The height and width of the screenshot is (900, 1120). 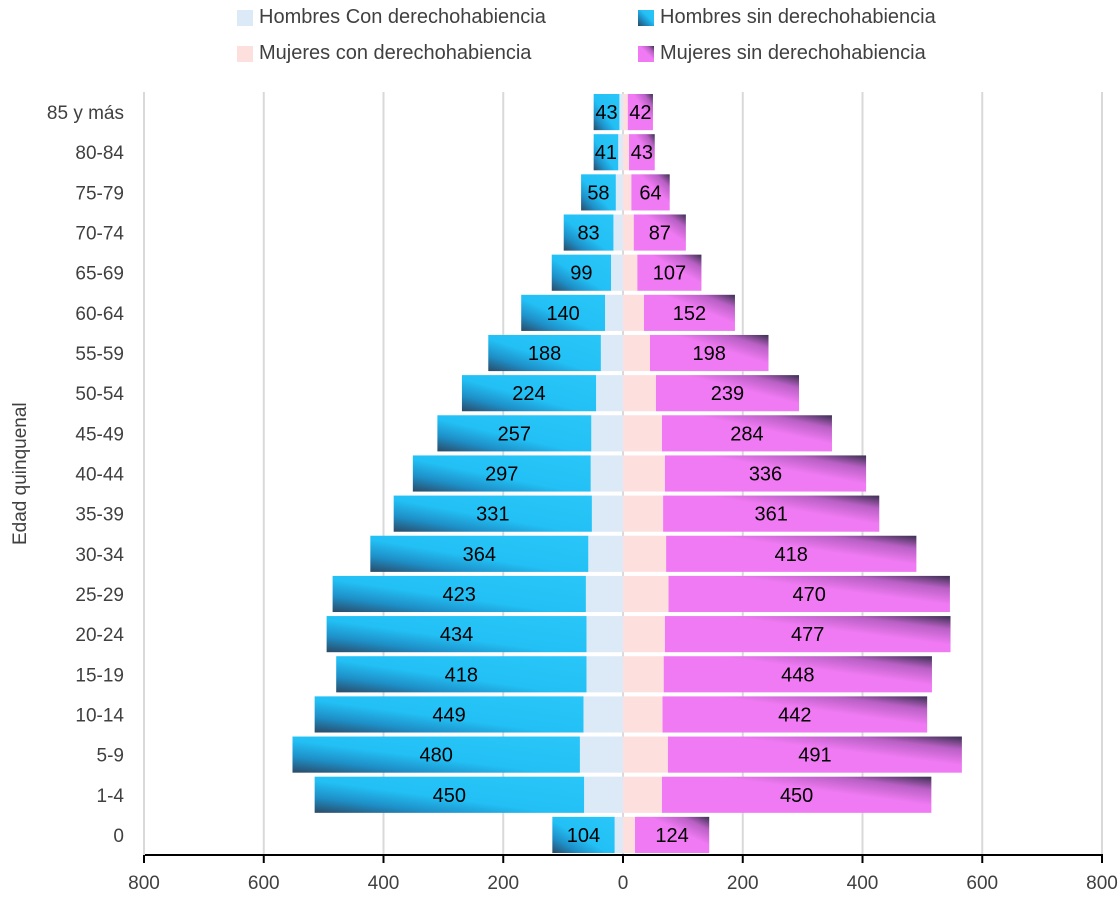 What do you see at coordinates (583, 836) in the screenshot?
I see `data-label-hombres-sin-0: 104` at bounding box center [583, 836].